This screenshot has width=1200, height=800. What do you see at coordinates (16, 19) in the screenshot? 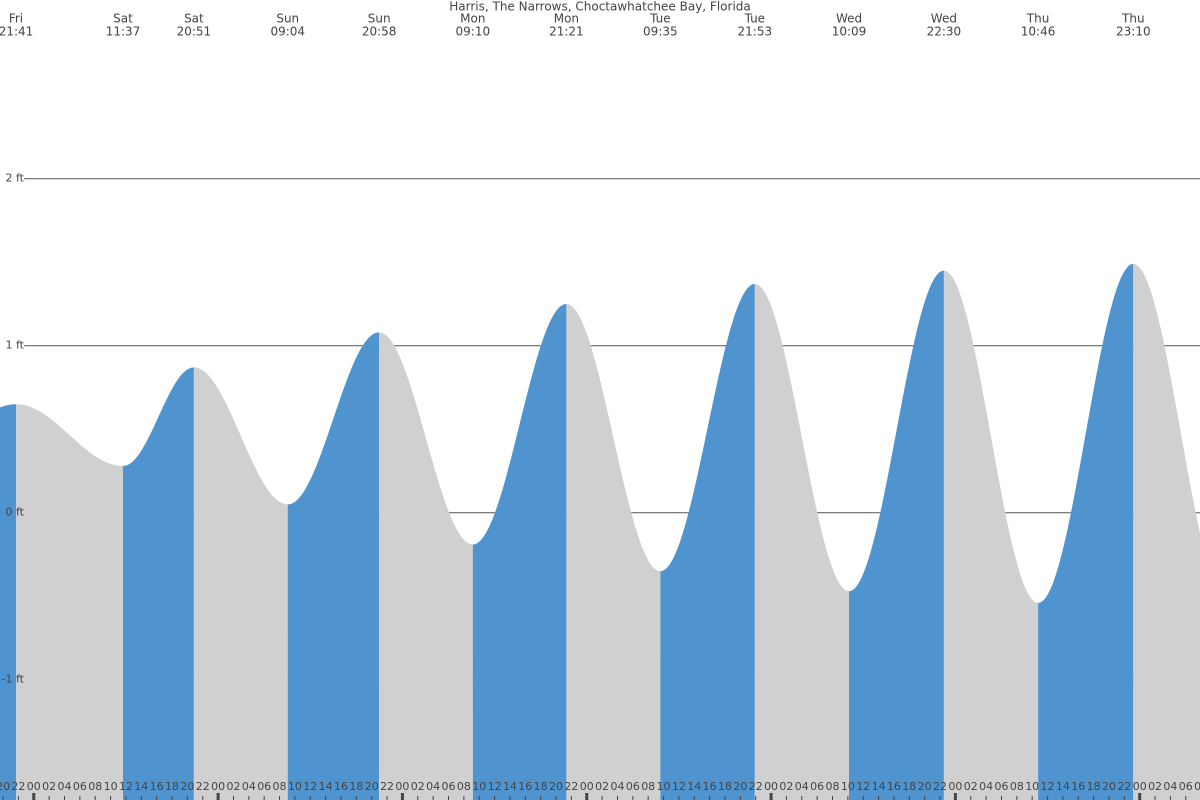
I see `extreme-day: Fri` at bounding box center [16, 19].